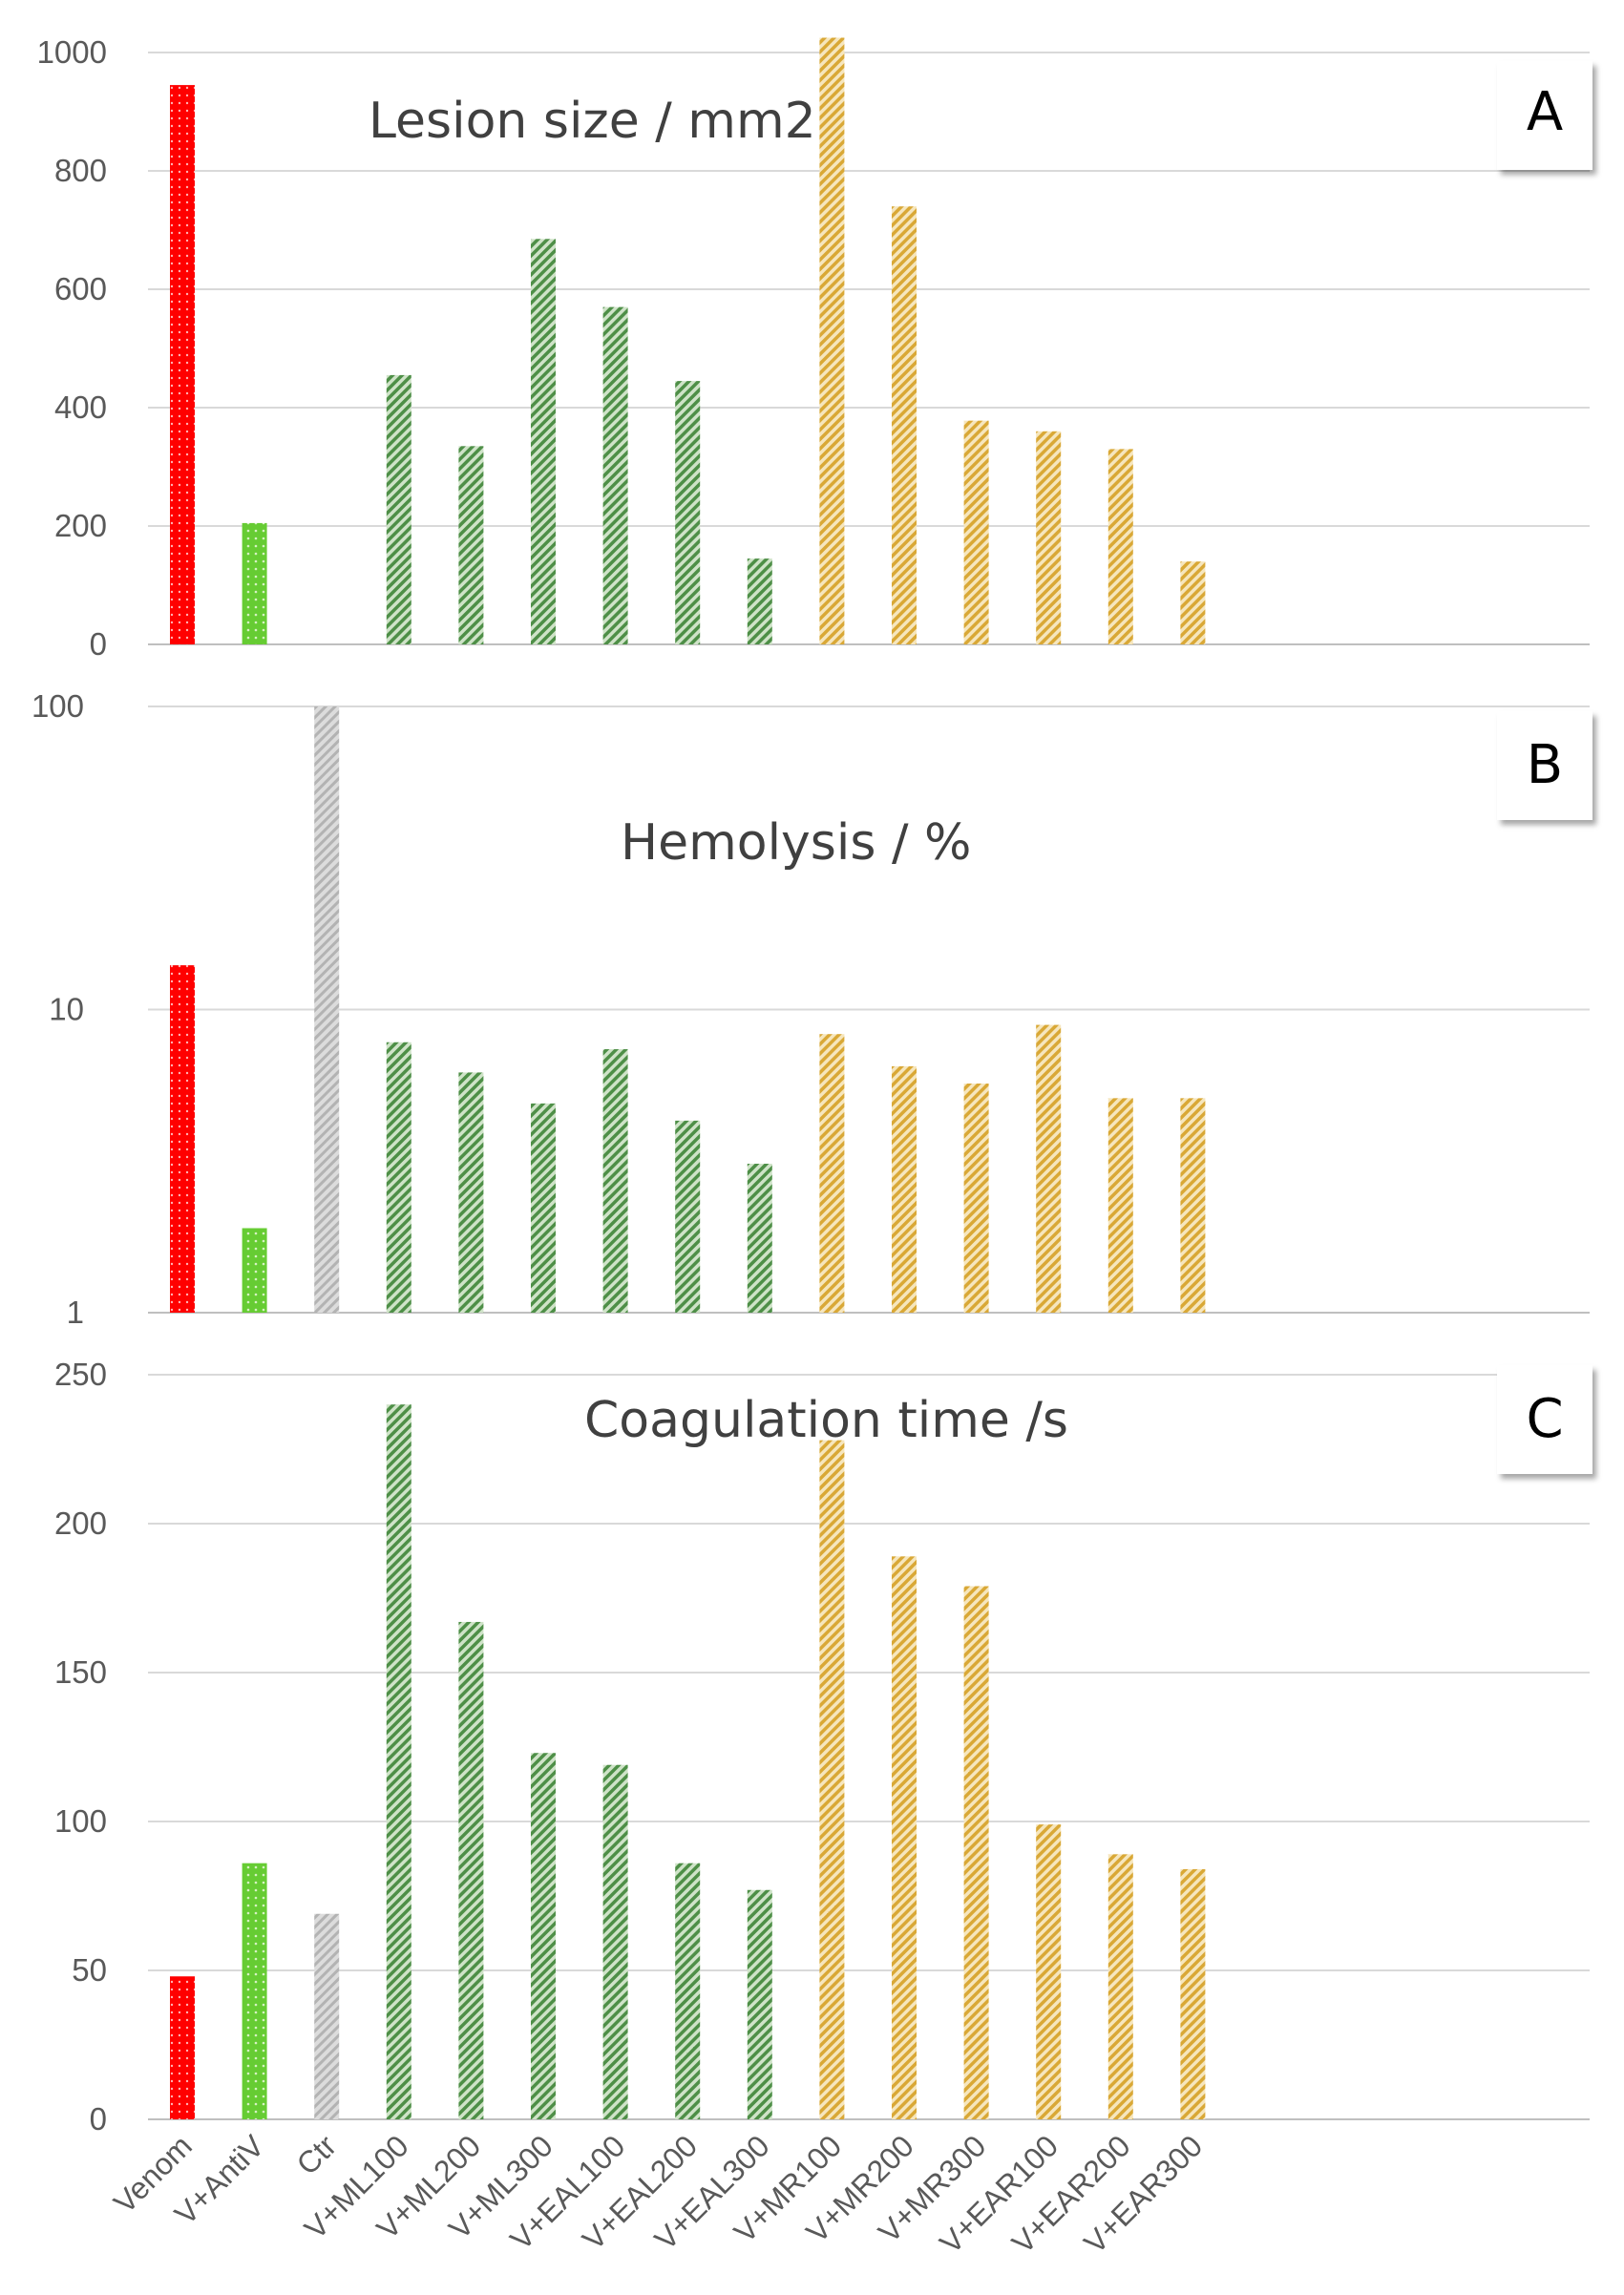 This screenshot has width=1624, height=2295. Describe the element at coordinates (471, 1192) in the screenshot. I see `panel-b-bar-v-ml200` at that location.